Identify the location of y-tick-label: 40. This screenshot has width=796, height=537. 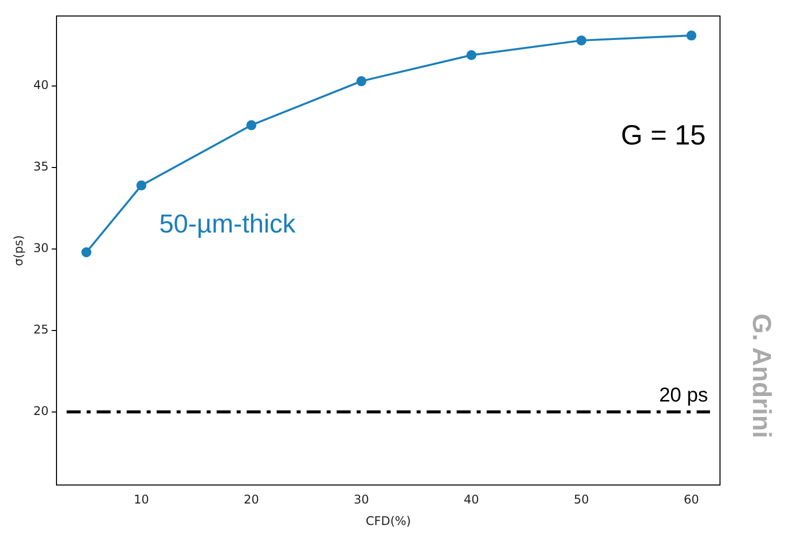
(41, 85).